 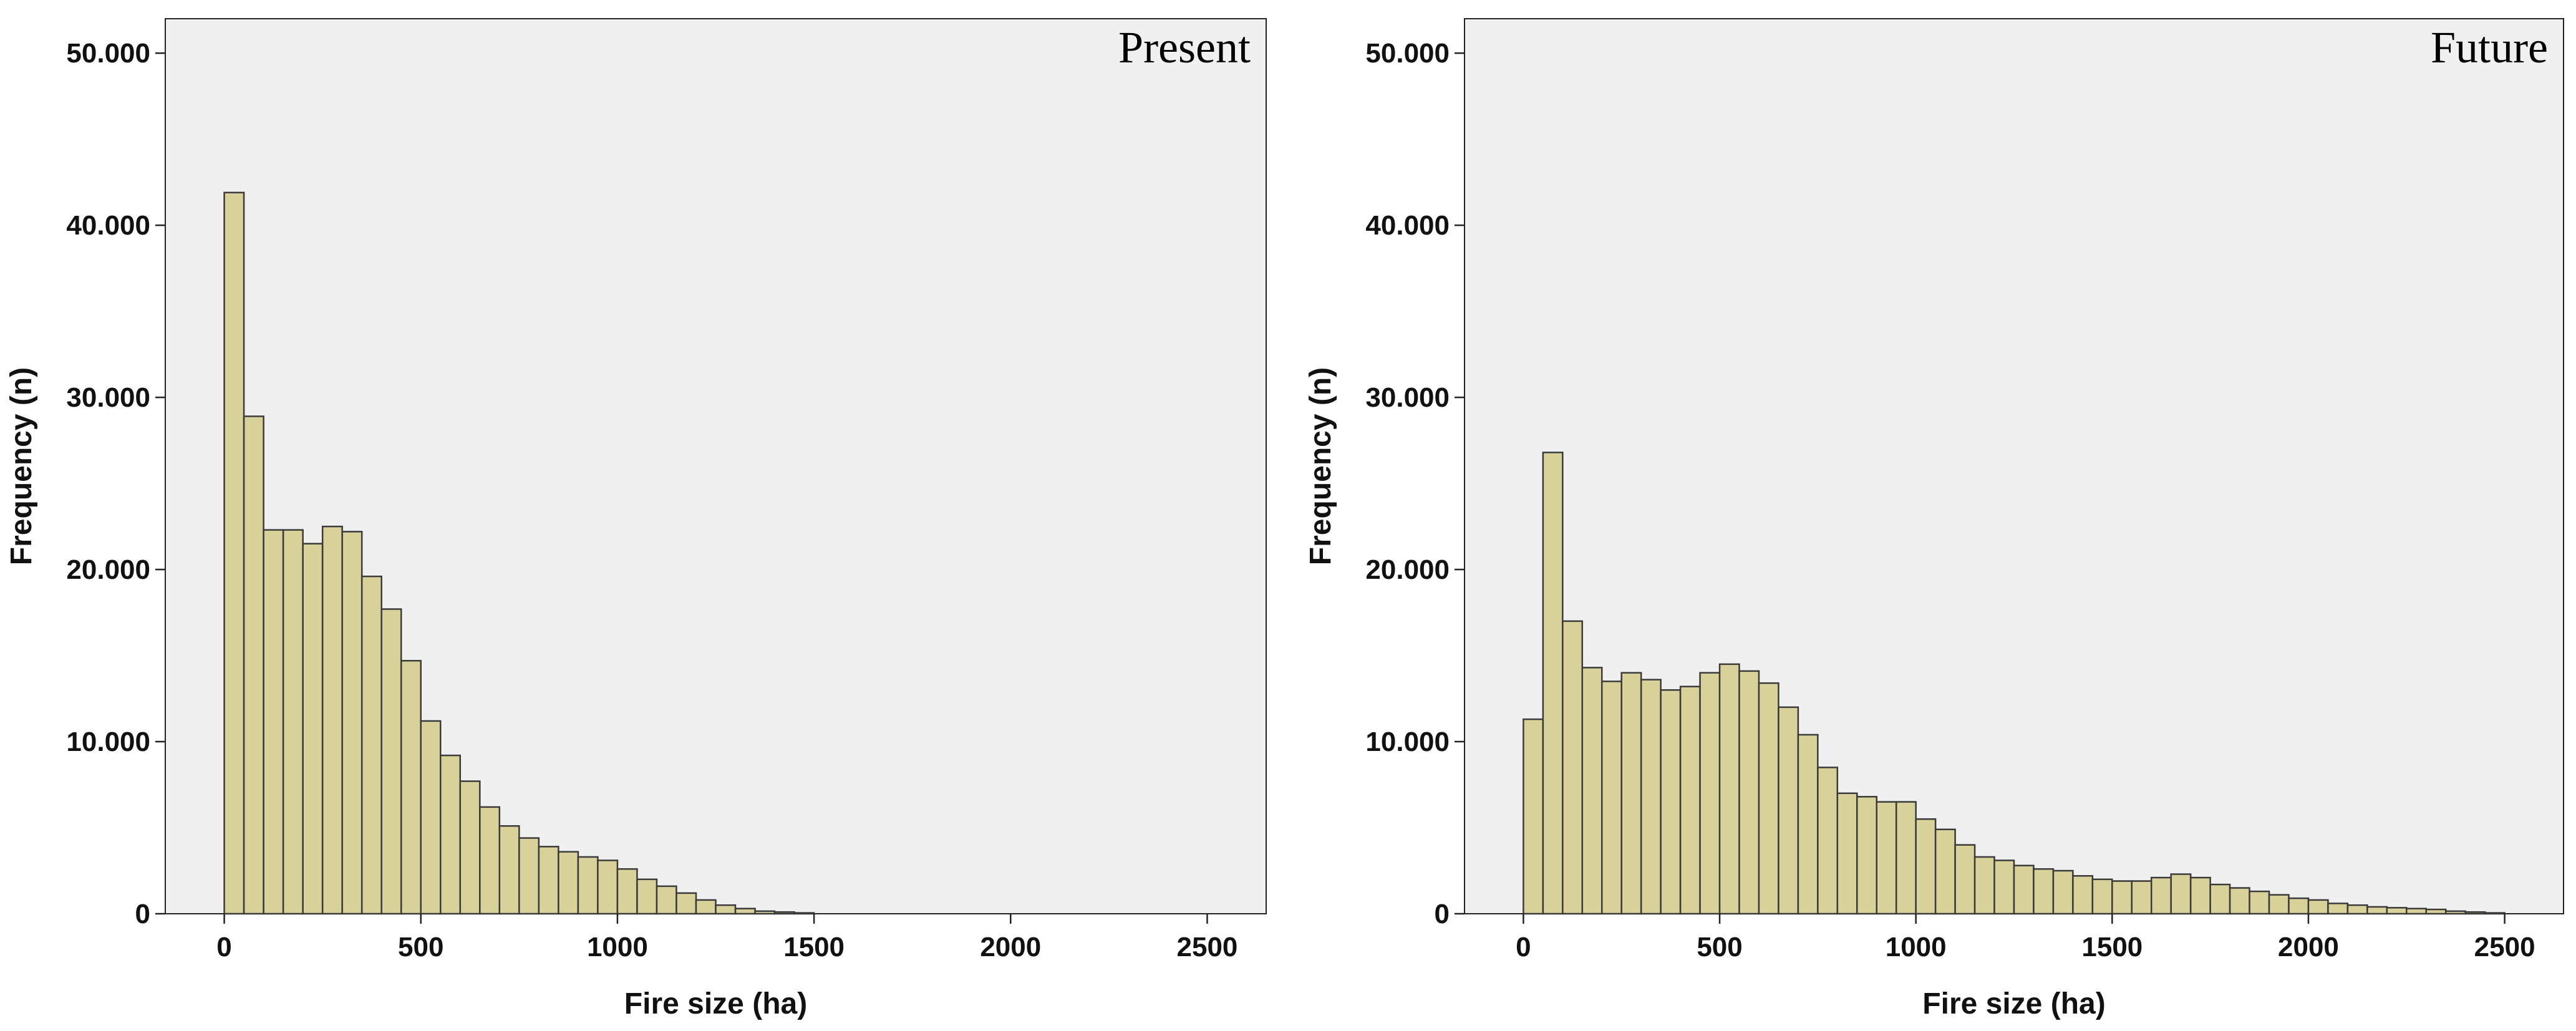 What do you see at coordinates (1184, 47) in the screenshot?
I see `panel-label: Present` at bounding box center [1184, 47].